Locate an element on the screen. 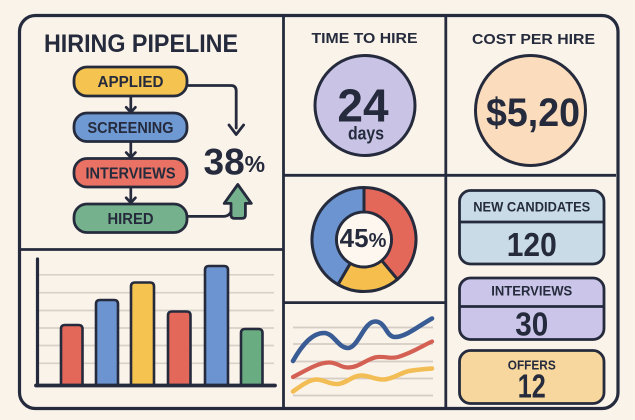  svg-text: 45% is located at coordinates (363, 238).